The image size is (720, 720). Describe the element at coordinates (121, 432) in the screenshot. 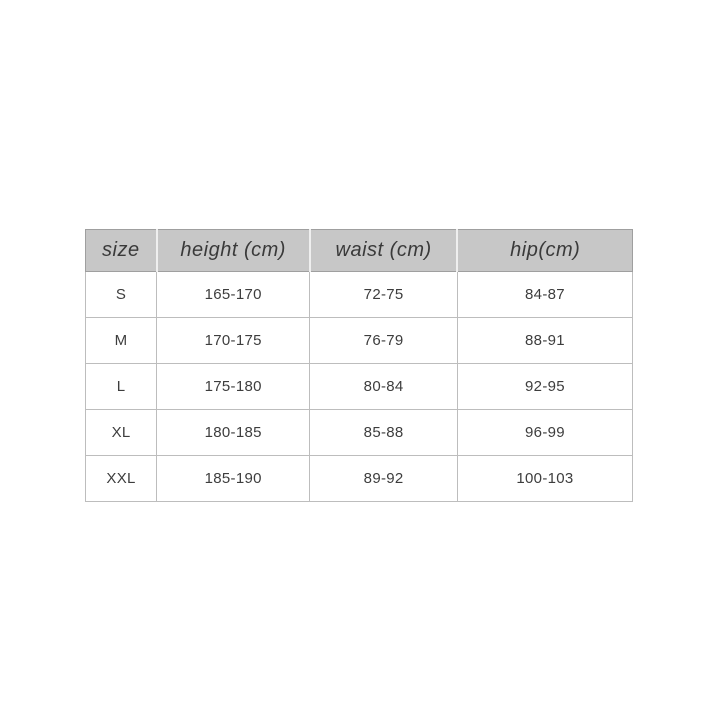

I see `cell-size: XL` at that location.